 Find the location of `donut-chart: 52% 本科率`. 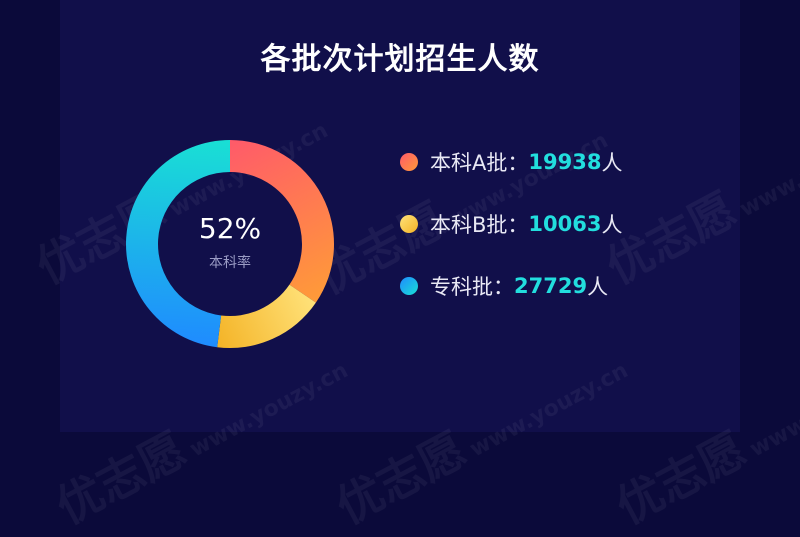

donut-chart: 52% 本科率 is located at coordinates (230, 244).